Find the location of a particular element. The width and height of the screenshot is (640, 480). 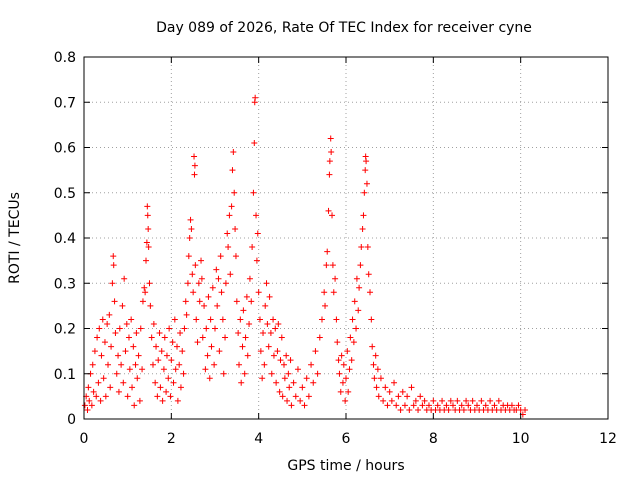

x-tick-label: 8 is located at coordinates (433, 439).